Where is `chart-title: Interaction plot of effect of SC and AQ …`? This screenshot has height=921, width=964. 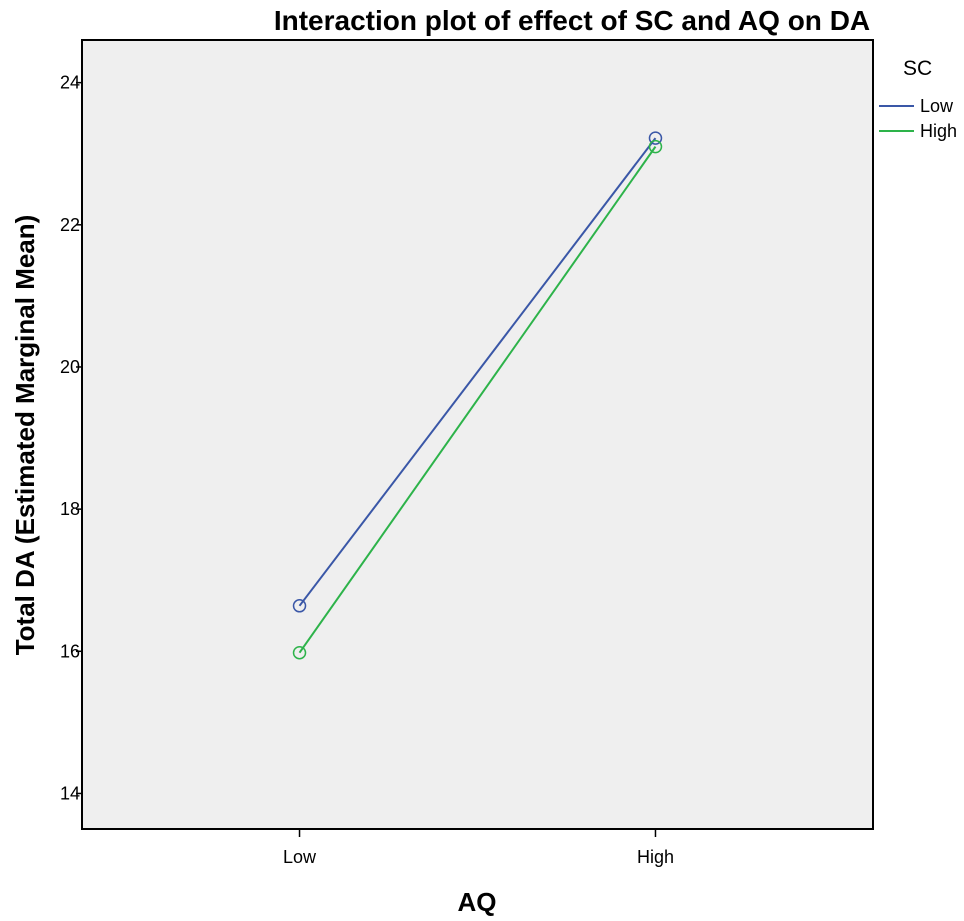
chart-title: Interaction plot of effect of SC and AQ … is located at coordinates (572, 20).